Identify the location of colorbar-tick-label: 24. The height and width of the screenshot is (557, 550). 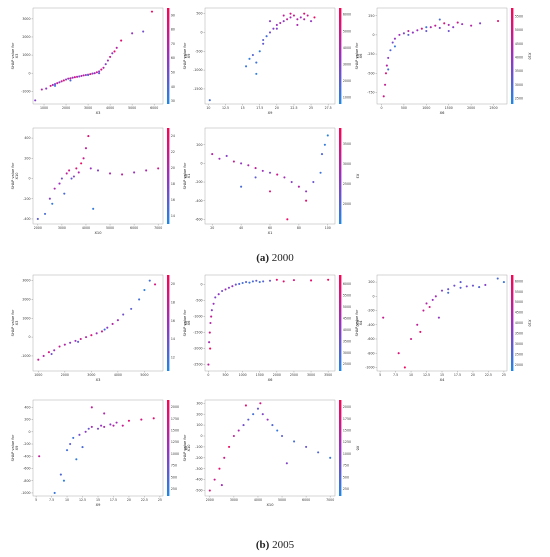
(173, 136).